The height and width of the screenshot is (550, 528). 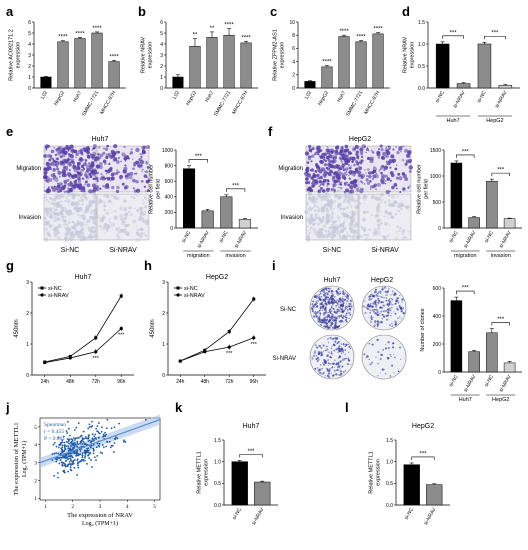 I want to click on x-tick-label-k-1: si-NRAV, so click(x=258, y=516).